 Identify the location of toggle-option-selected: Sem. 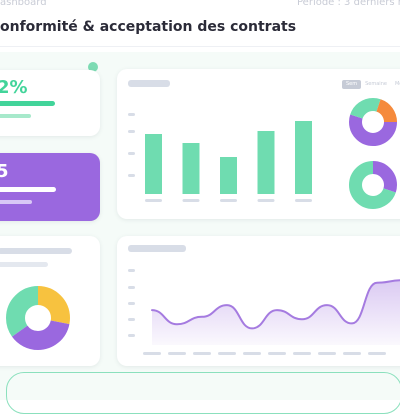
(352, 84).